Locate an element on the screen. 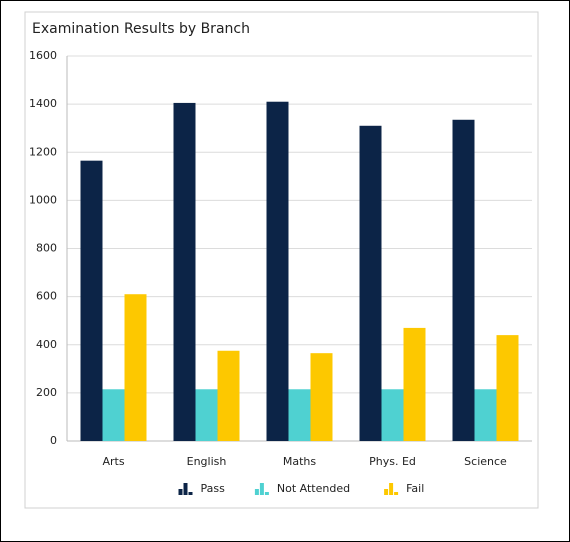  x-tick-label: Maths is located at coordinates (300, 461).